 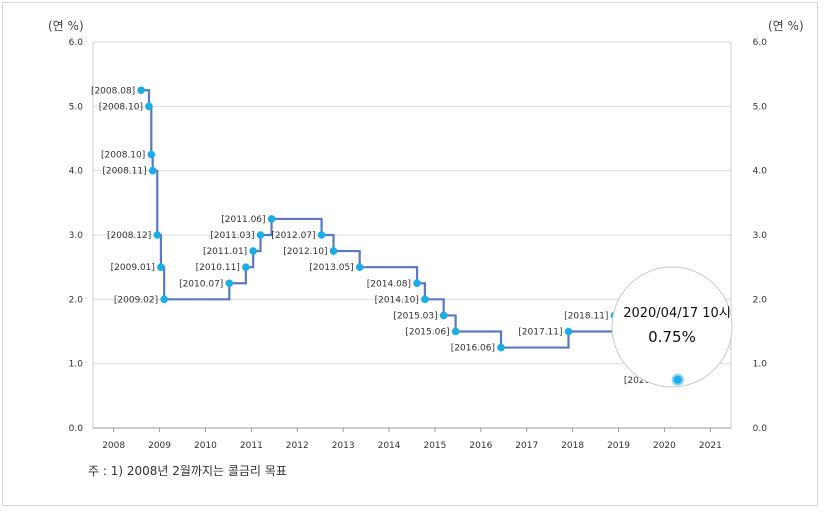 I want to click on data-label: [2010.11], so click(x=218, y=268).